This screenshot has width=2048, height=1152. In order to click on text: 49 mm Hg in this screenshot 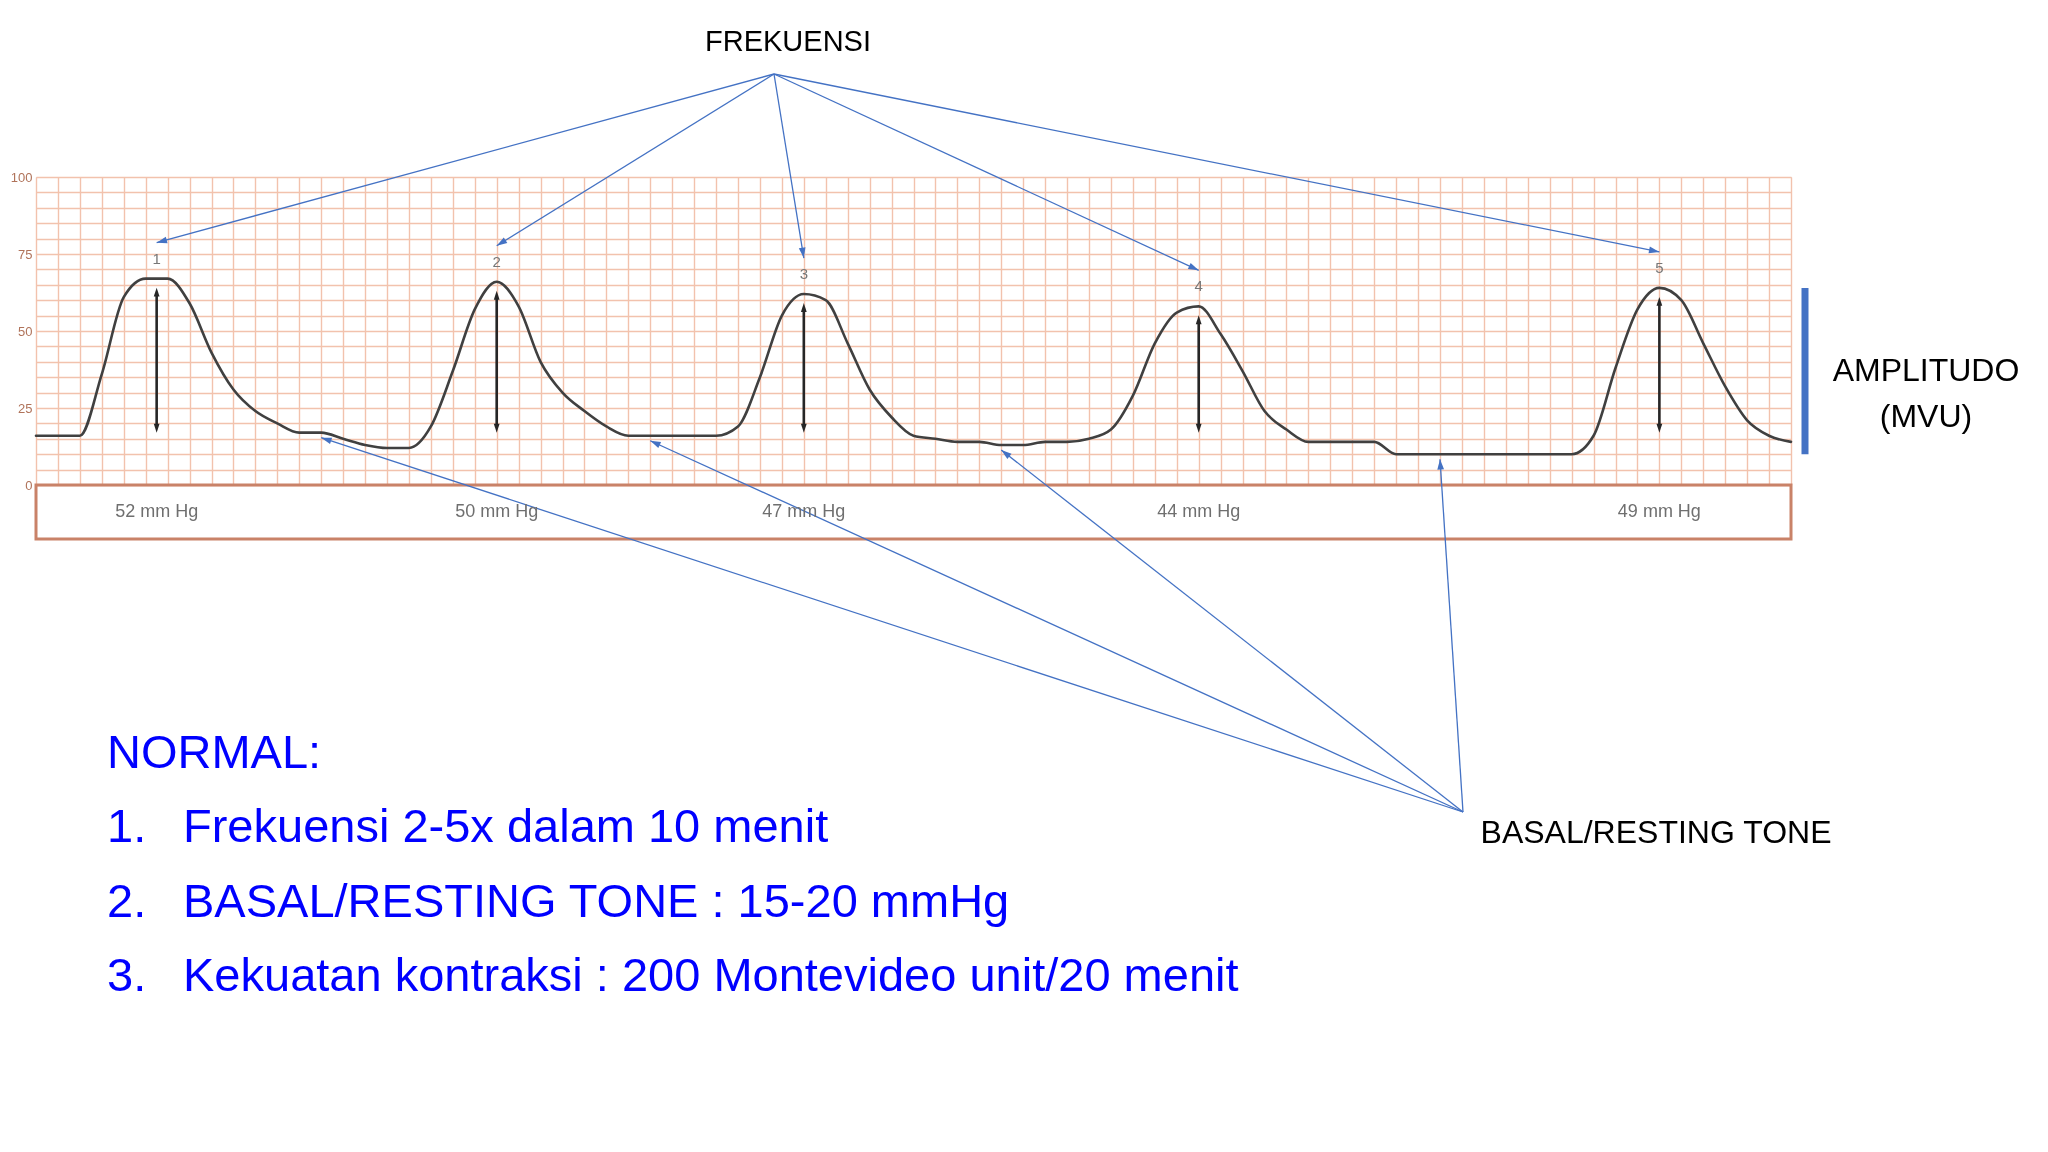, I will do `click(1659, 511)`.